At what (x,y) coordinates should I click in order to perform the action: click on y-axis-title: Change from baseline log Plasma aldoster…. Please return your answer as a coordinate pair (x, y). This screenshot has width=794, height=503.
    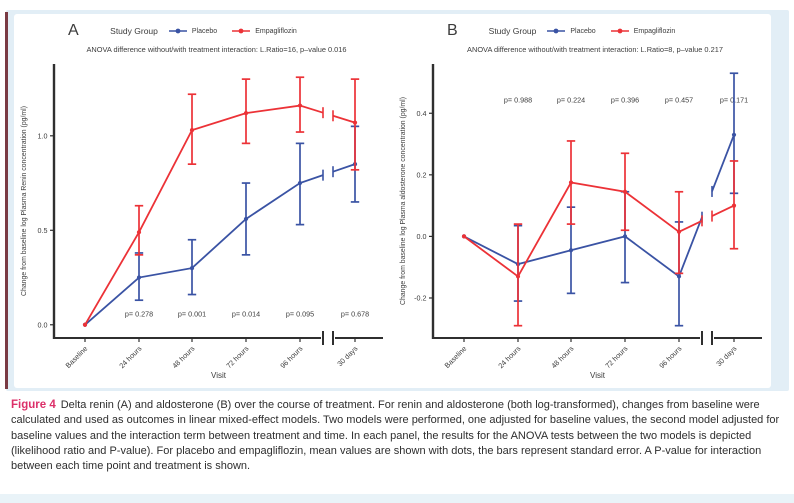
    Looking at the image, I should click on (403, 201).